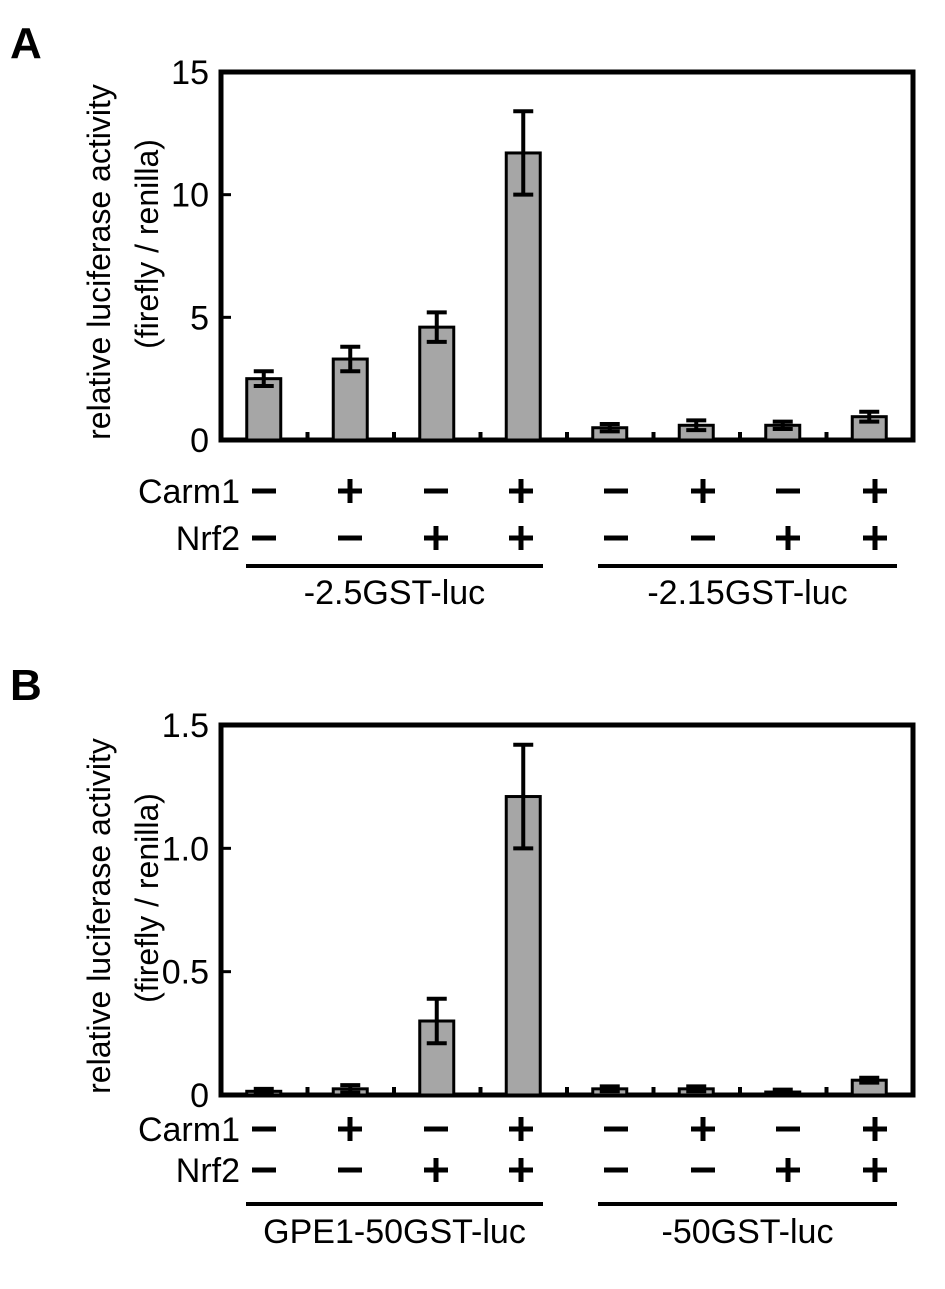 The height and width of the screenshot is (1289, 945). I want to click on y-tick-label: 0.5, so click(185, 973).